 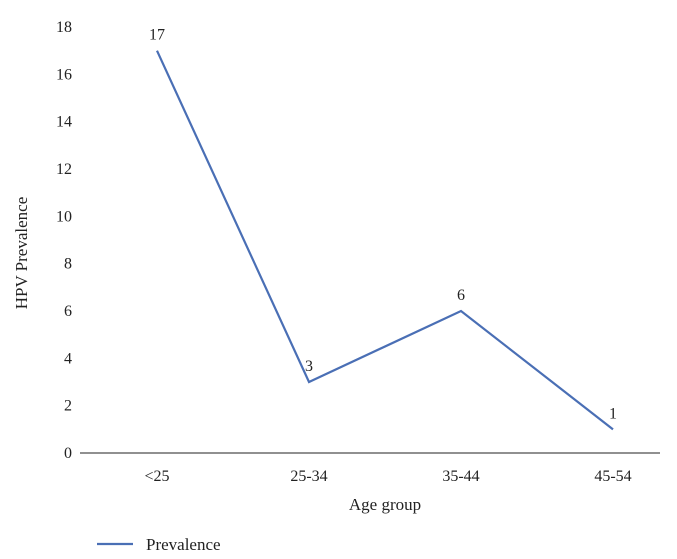 What do you see at coordinates (385, 504) in the screenshot?
I see `x-axis-title: Age group` at bounding box center [385, 504].